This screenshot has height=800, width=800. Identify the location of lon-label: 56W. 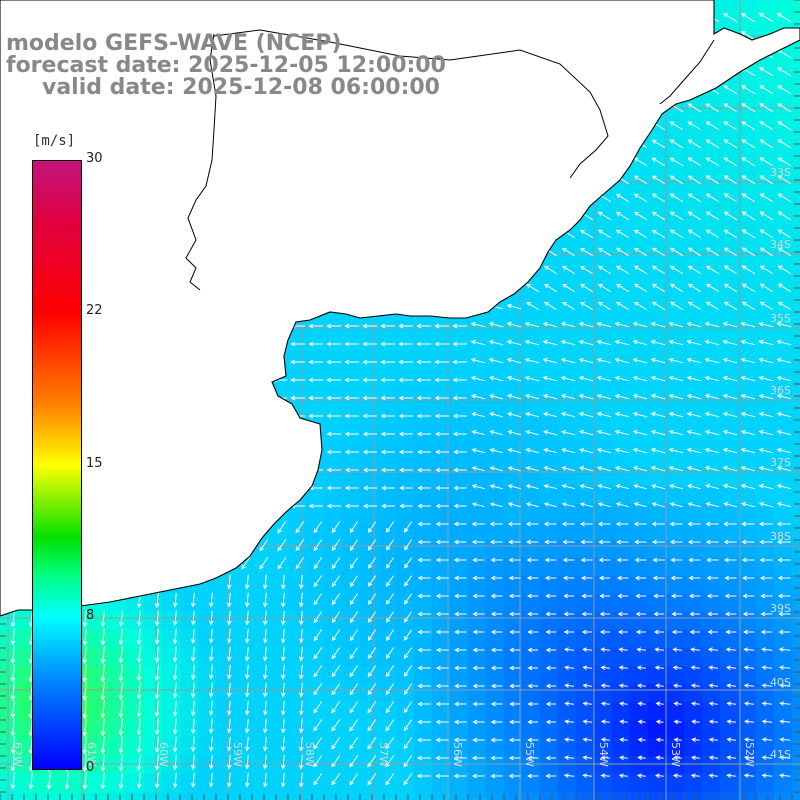
(457, 754).